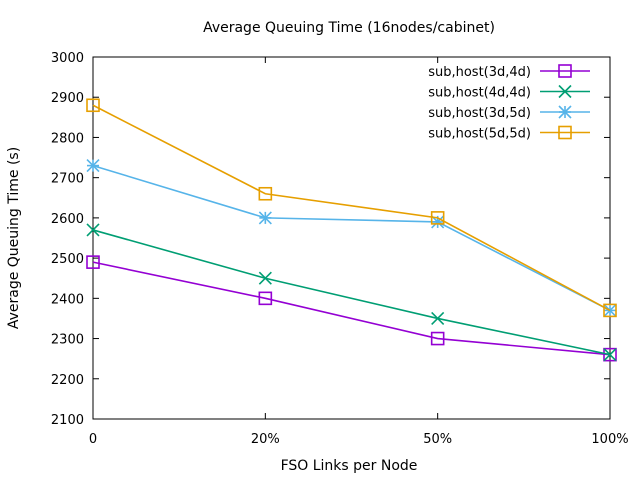 This screenshot has height=480, width=640. I want to click on legend-label: sub,host(3d,5d), so click(479, 113).